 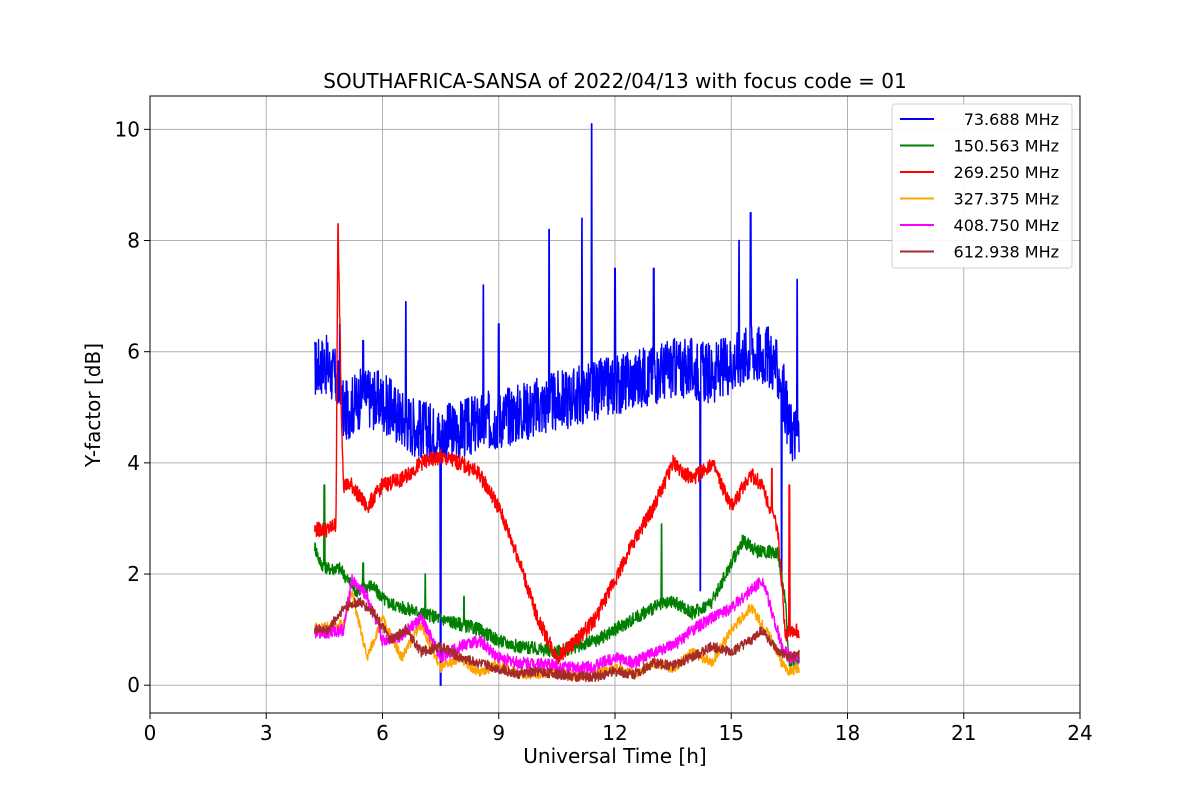 I want to click on x-tick-label: 6, so click(x=382, y=733).